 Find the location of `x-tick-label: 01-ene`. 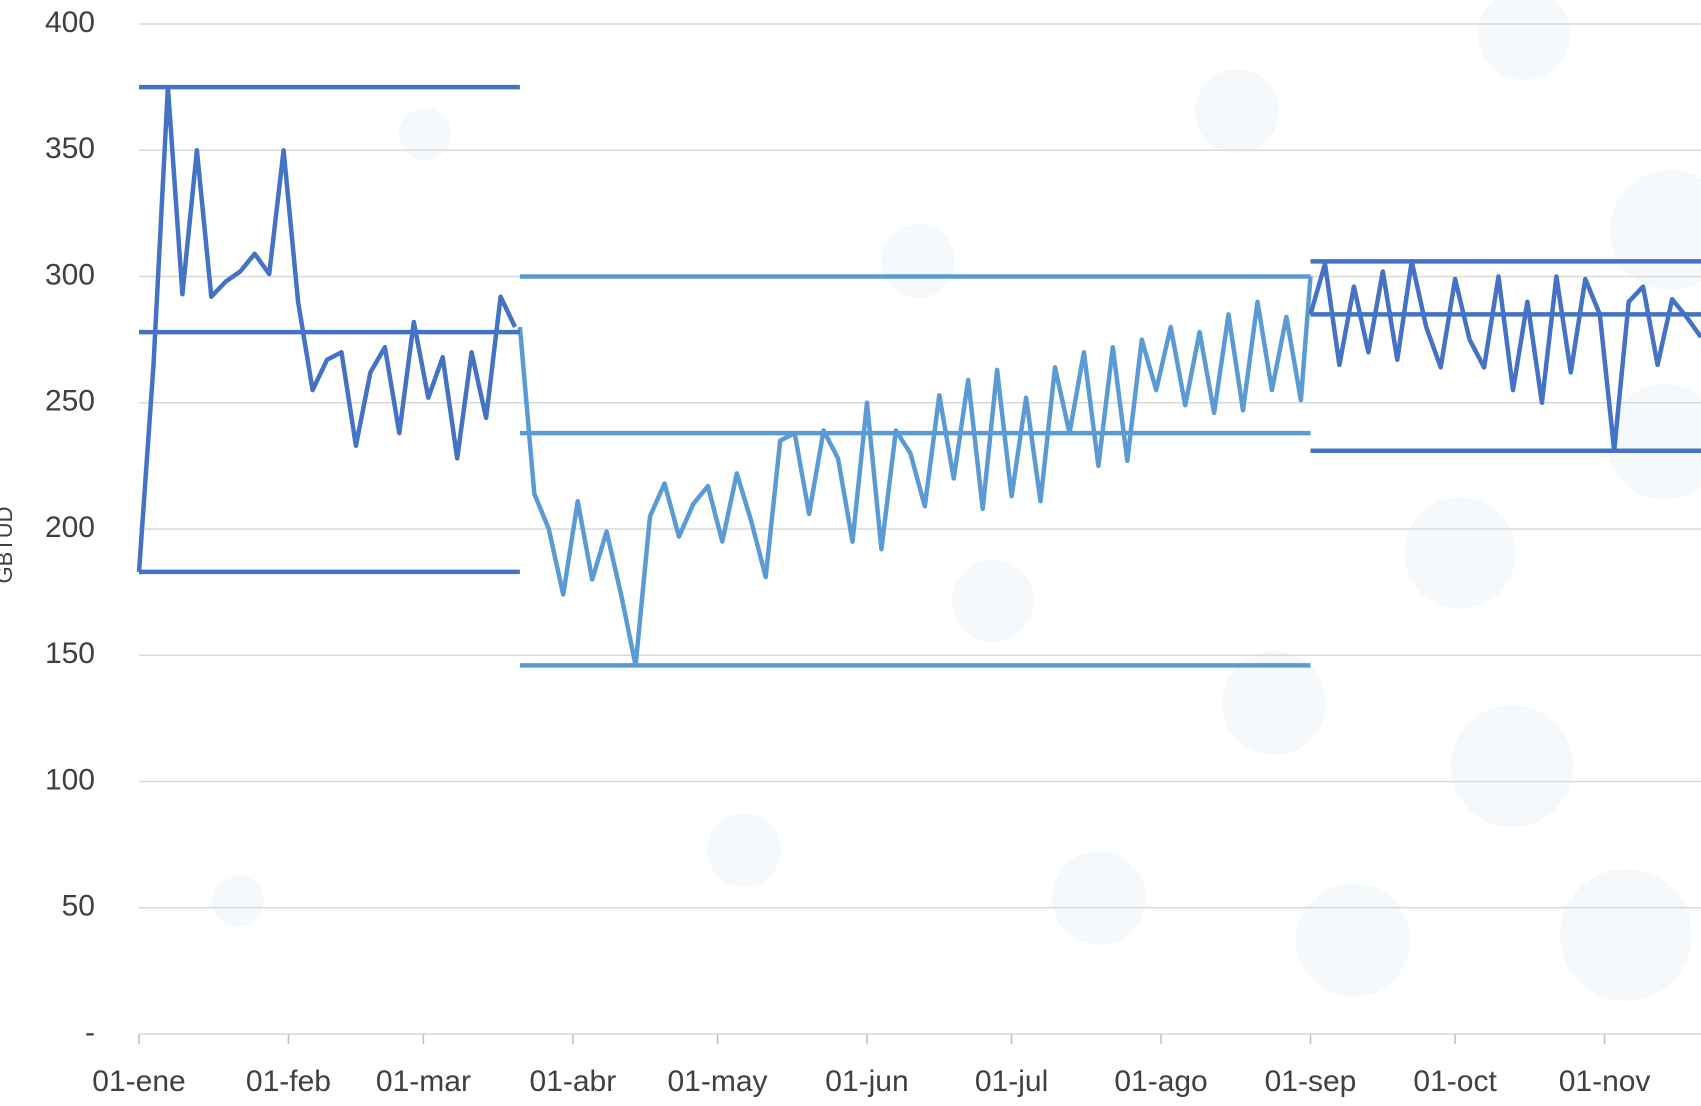

x-tick-label: 01-ene is located at coordinates (138, 1081).